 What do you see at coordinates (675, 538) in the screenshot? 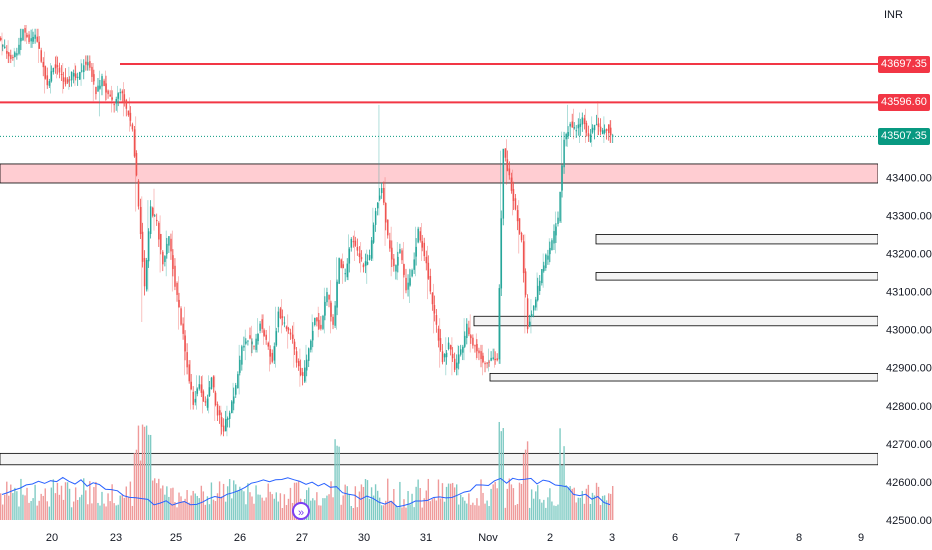
I see `x-tick-label: 6` at bounding box center [675, 538].